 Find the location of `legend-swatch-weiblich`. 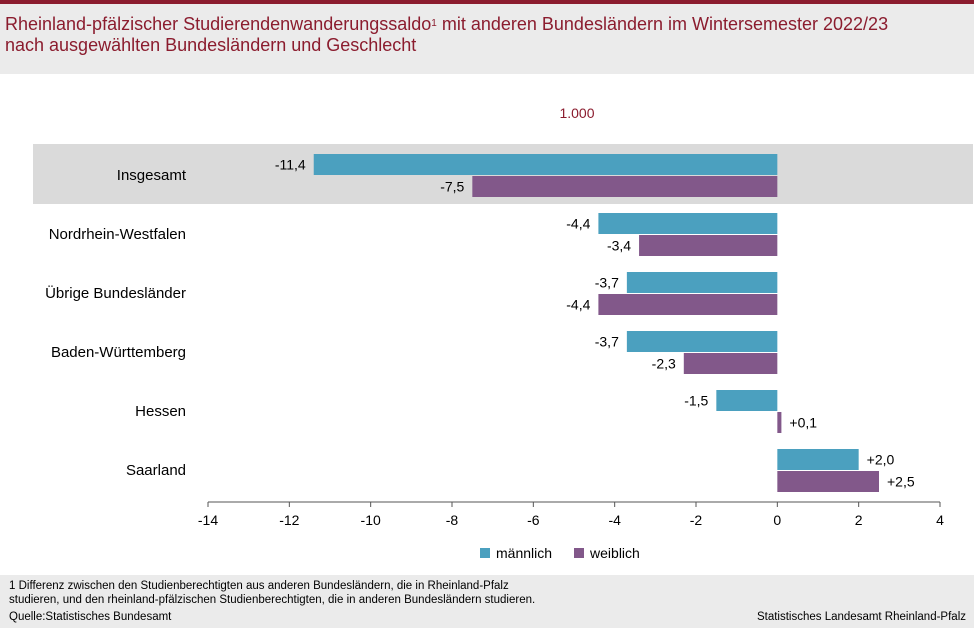

legend-swatch-weiblich is located at coordinates (579, 553).